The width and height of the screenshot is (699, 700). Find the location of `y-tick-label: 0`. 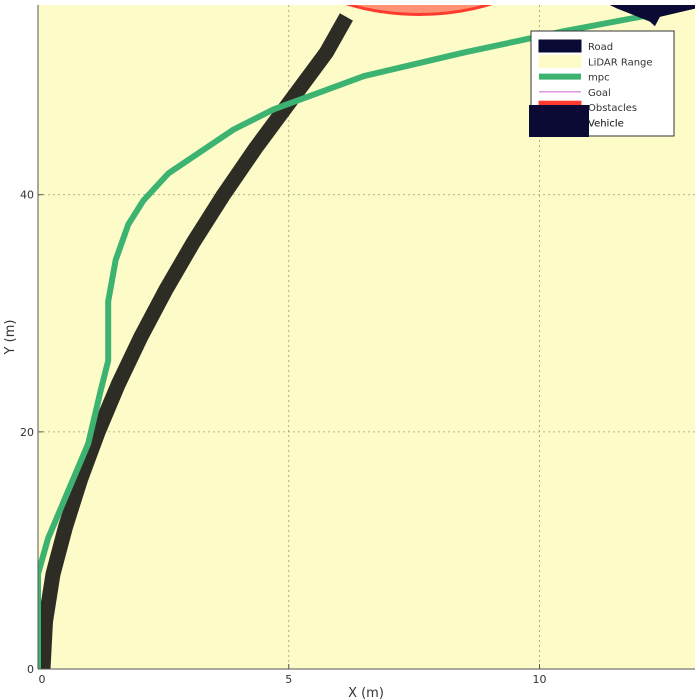

y-tick-label: 0 is located at coordinates (30, 669).